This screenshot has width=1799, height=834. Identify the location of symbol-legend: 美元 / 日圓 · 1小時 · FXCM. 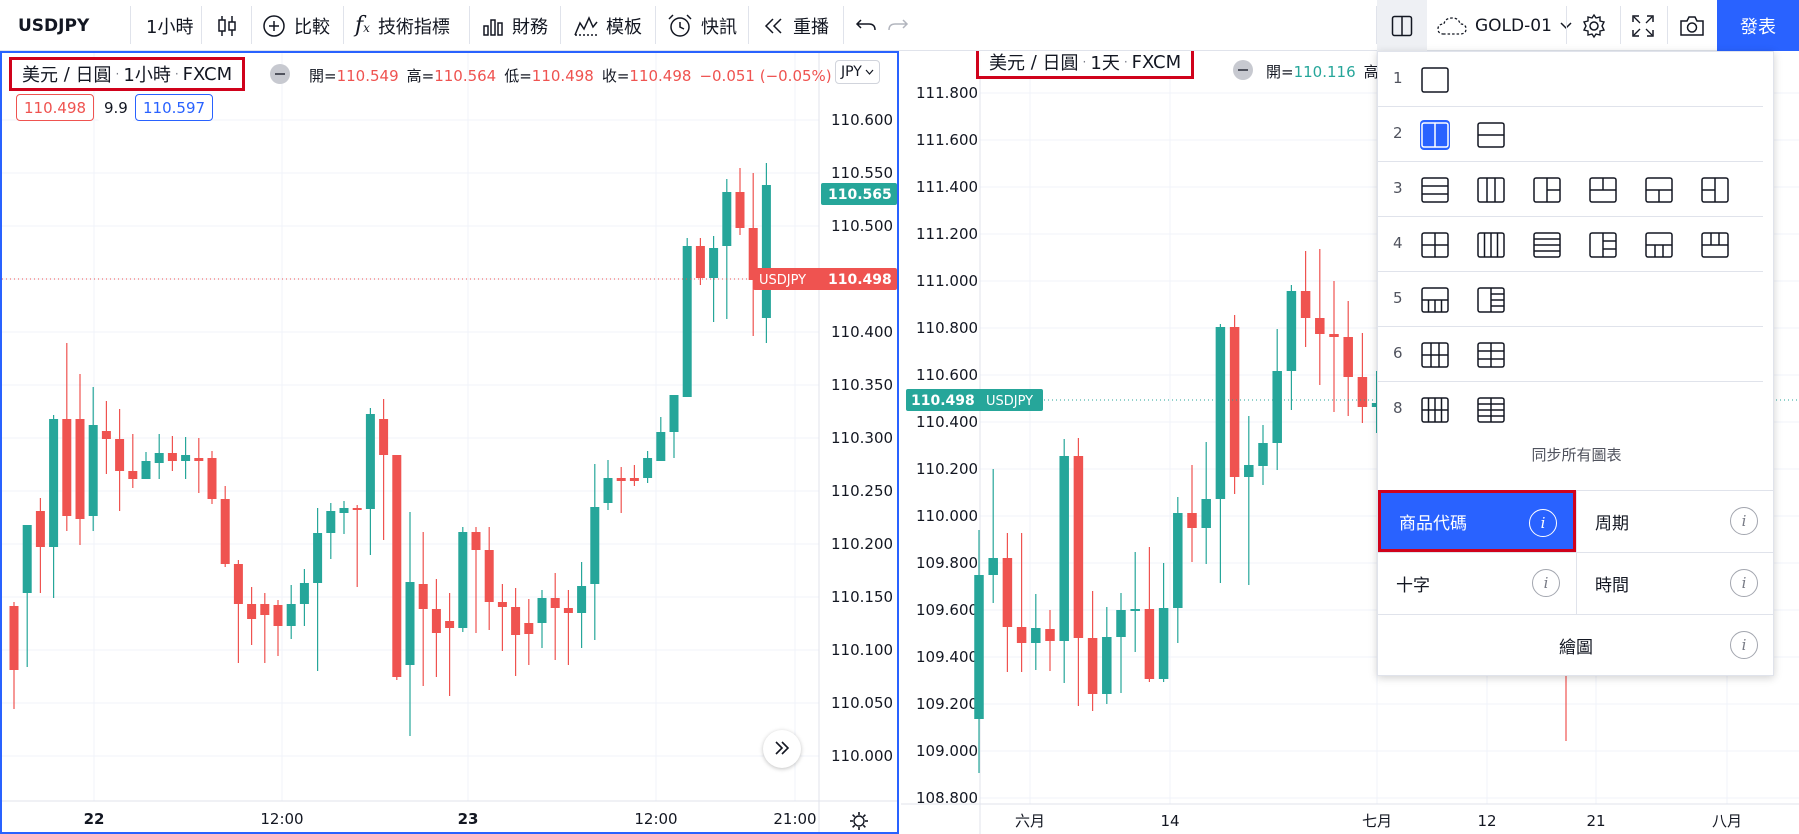
(127, 74).